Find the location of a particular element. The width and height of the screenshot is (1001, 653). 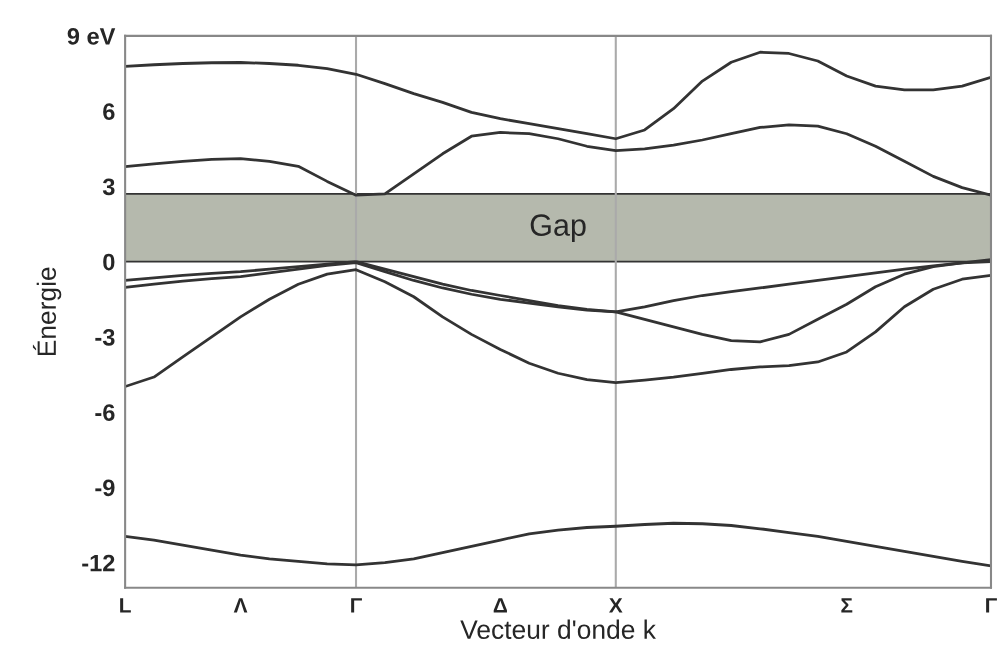

y-tick-label: -12 is located at coordinates (98, 563).